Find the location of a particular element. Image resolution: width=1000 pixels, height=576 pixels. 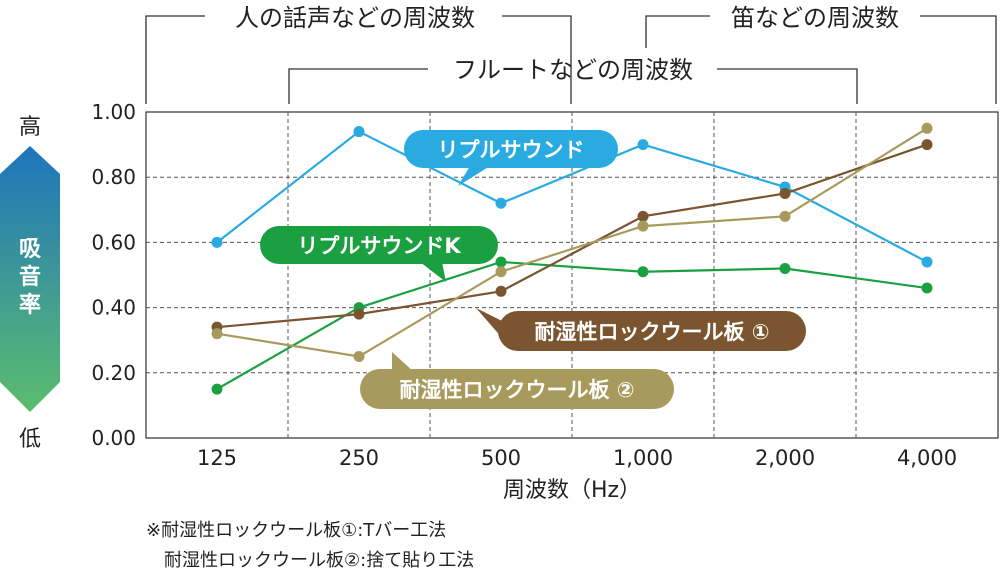

callout-rockwool-2: 耐湿性ロックウール板 ② is located at coordinates (517, 380).